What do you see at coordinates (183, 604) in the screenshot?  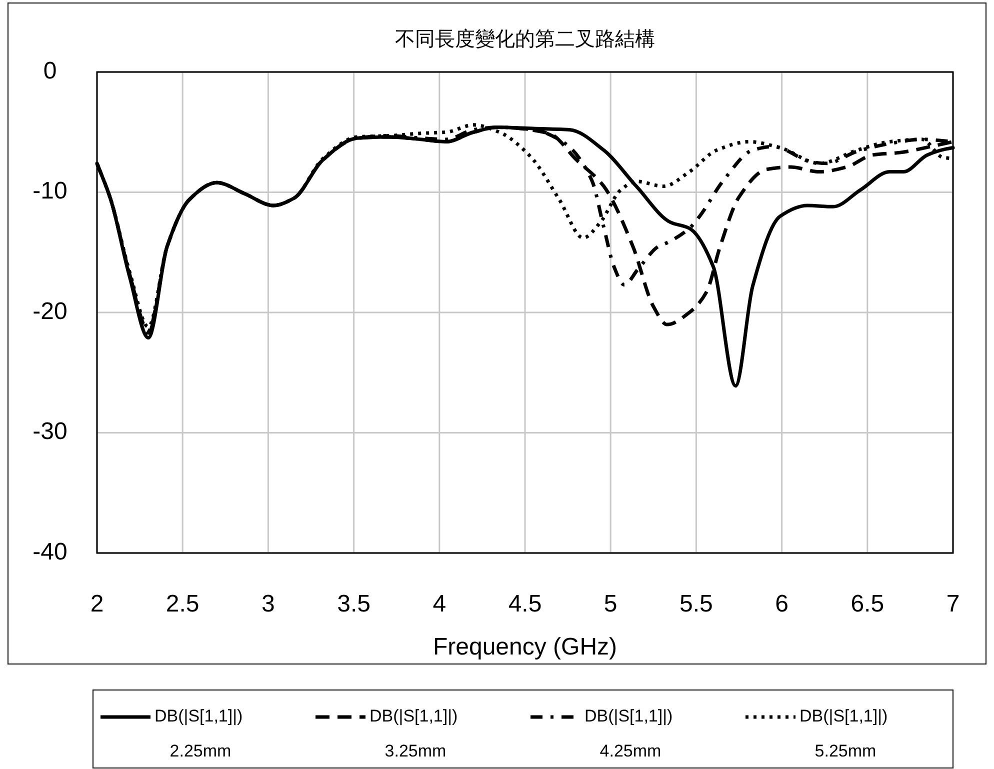 I see `x-tick-label: 2.5` at bounding box center [183, 604].